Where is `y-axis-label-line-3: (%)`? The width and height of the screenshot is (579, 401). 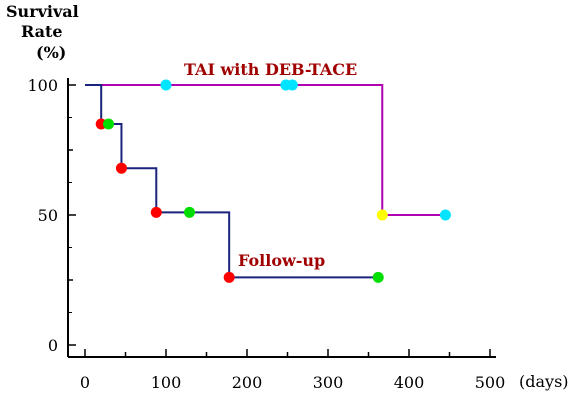
y-axis-label-line-3: (%) is located at coordinates (51, 52).